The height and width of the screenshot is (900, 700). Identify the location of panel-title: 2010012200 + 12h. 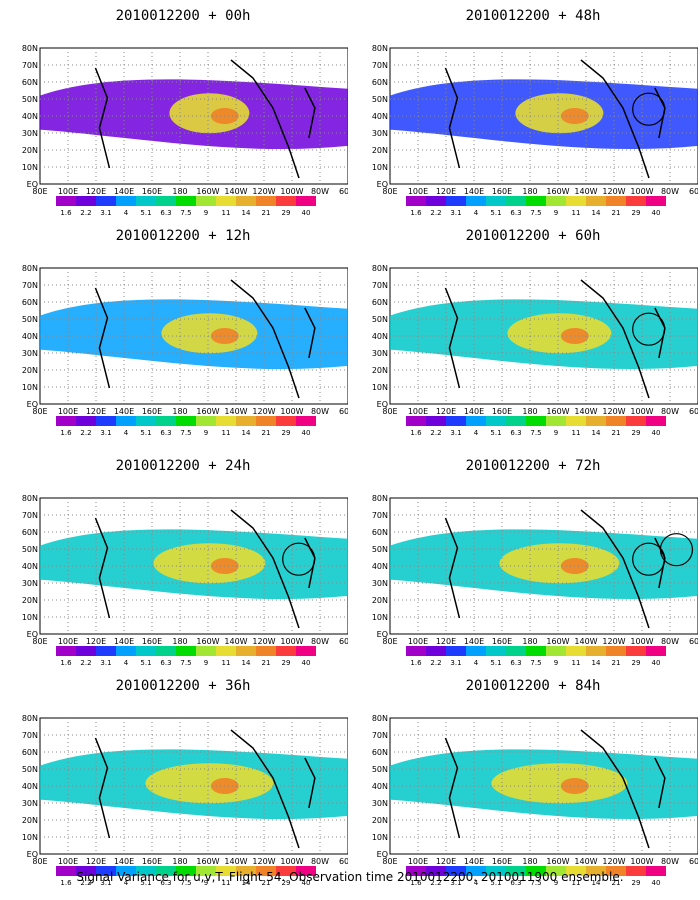
(183, 236).